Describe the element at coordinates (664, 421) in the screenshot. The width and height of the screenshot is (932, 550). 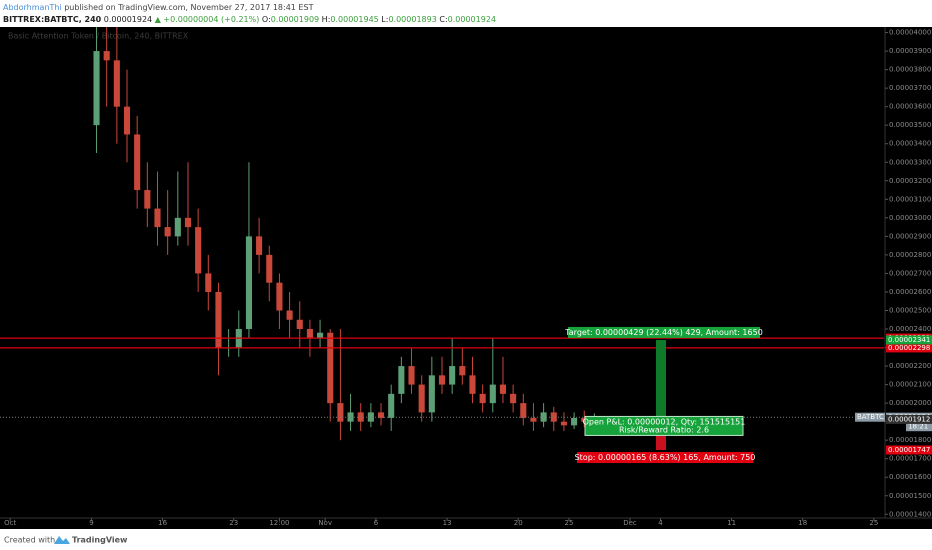
I see `pnl-label: Open P&L: 0.00000012, Qty: 151515151` at that location.